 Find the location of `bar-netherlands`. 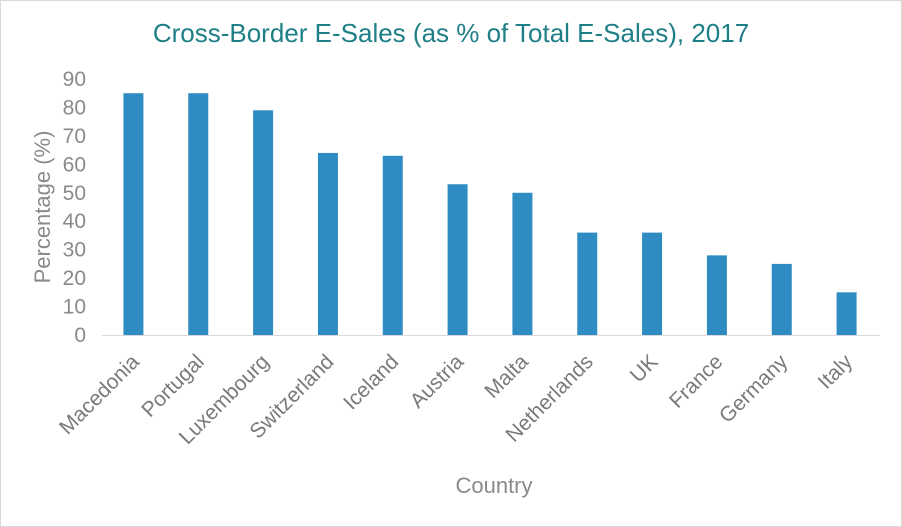

bar-netherlands is located at coordinates (587, 283).